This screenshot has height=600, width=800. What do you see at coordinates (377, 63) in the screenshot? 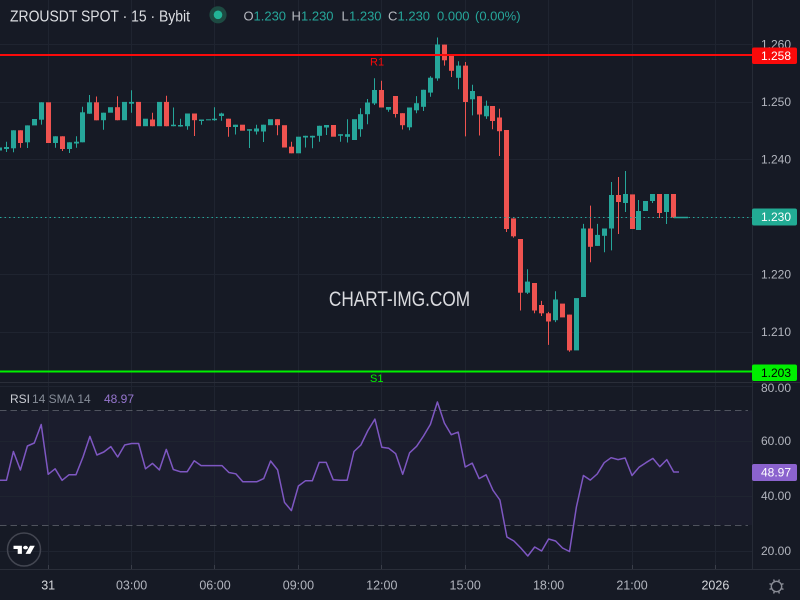
I see `svg-text: R1` at bounding box center [377, 63].